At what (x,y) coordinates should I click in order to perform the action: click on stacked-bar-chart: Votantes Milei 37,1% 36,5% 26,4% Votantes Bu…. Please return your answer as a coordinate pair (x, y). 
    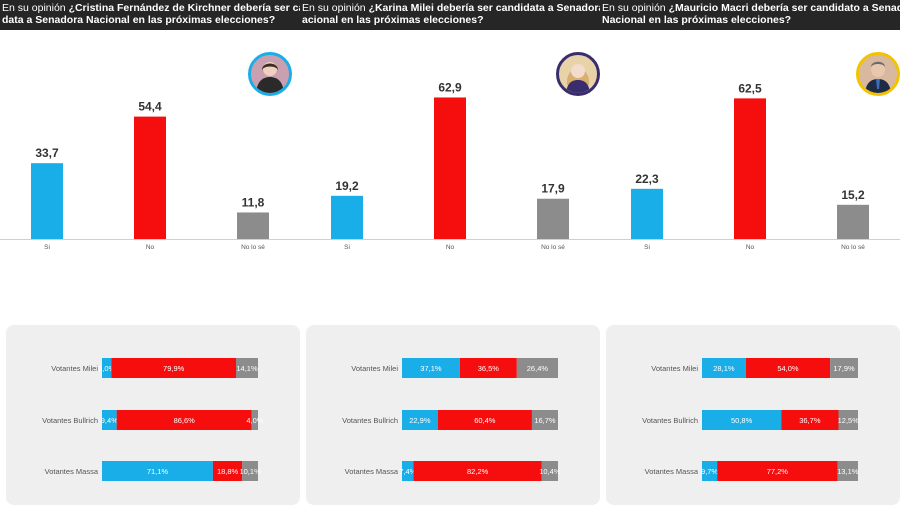
    Looking at the image, I should click on (451, 419).